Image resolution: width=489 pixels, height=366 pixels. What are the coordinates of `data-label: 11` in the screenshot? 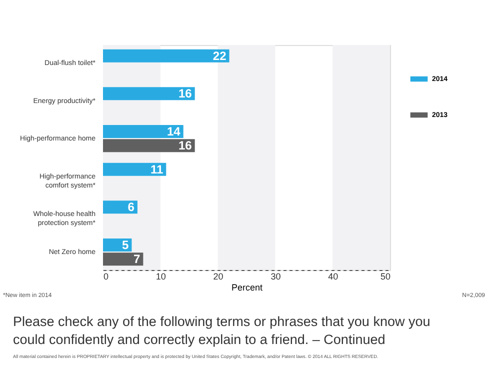 It's located at (157, 169).